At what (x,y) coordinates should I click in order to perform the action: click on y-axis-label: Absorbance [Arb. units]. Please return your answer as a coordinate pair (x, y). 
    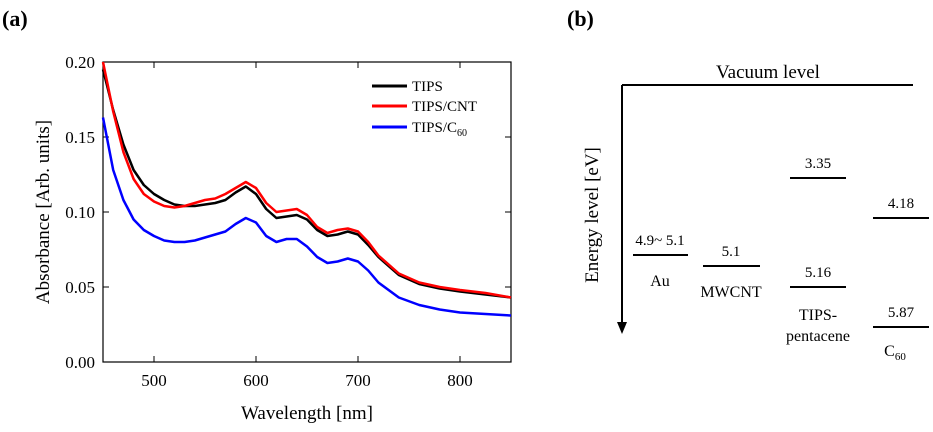
    Looking at the image, I should click on (43, 212).